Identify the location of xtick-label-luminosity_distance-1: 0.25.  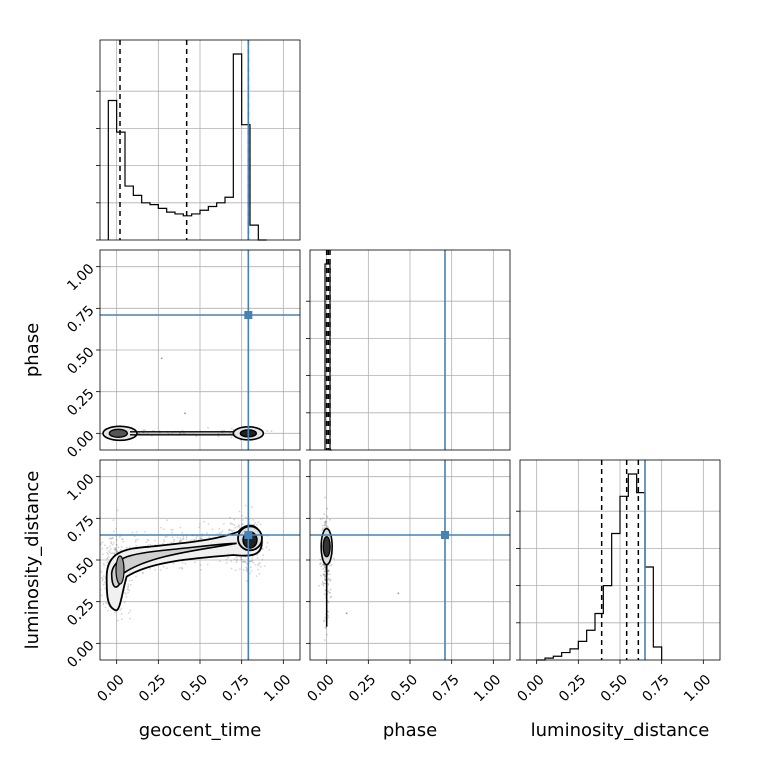
(572, 688).